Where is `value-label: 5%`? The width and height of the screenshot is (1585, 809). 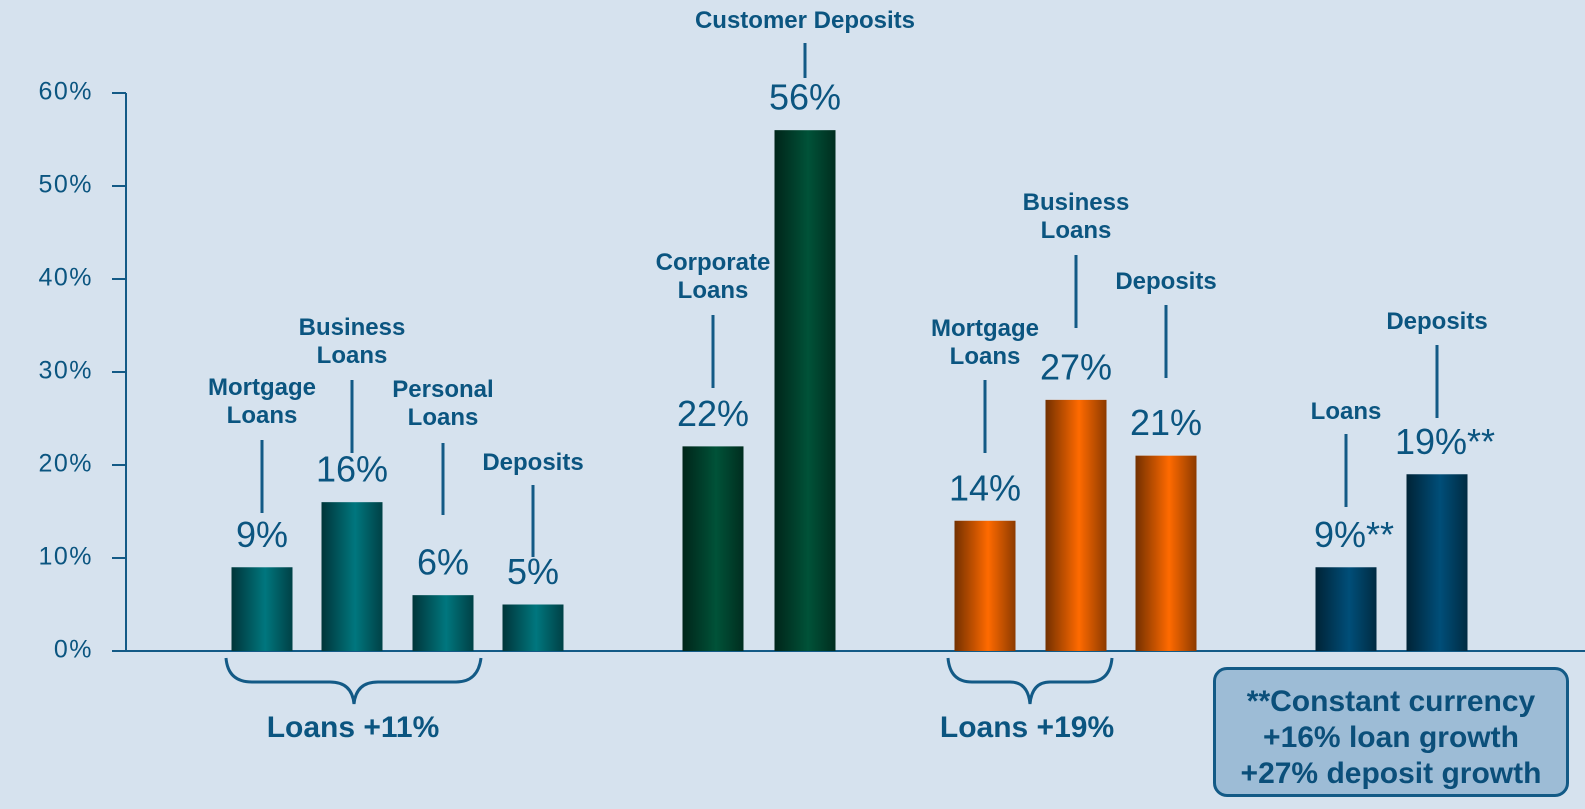
value-label: 5% is located at coordinates (533, 571).